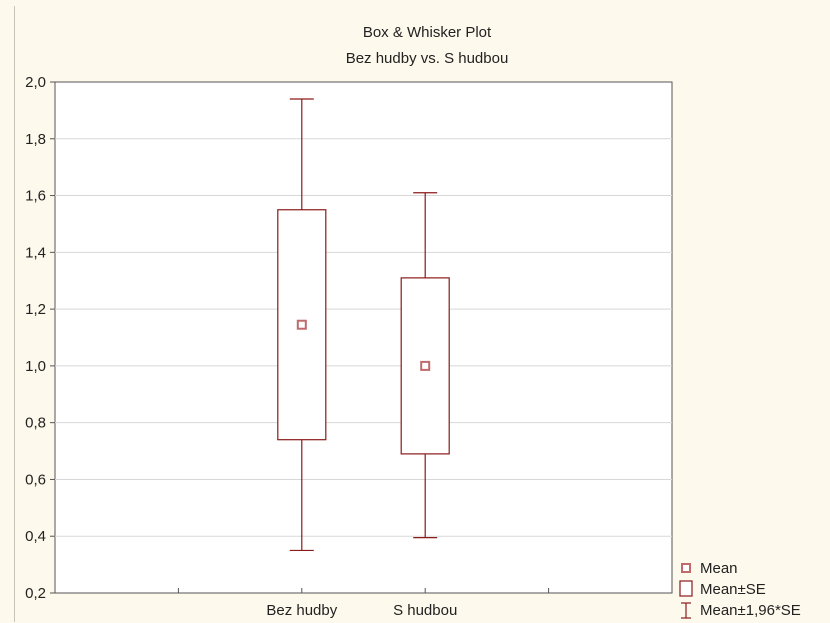 The width and height of the screenshot is (830, 623). Describe the element at coordinates (301, 610) in the screenshot. I see `x-tick-label: Bez hudby` at that location.